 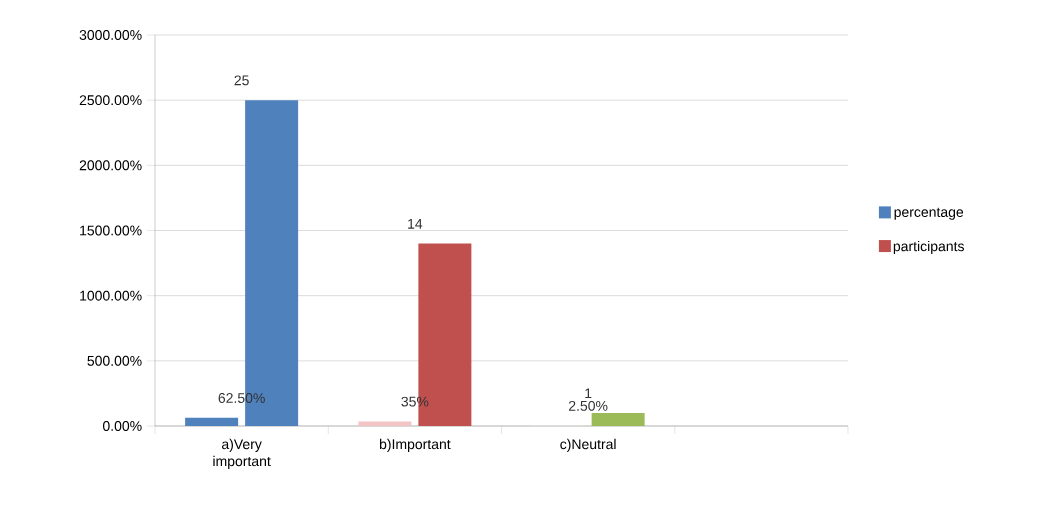 What do you see at coordinates (415, 445) in the screenshot?
I see `x-tick-label: b)Important` at bounding box center [415, 445].